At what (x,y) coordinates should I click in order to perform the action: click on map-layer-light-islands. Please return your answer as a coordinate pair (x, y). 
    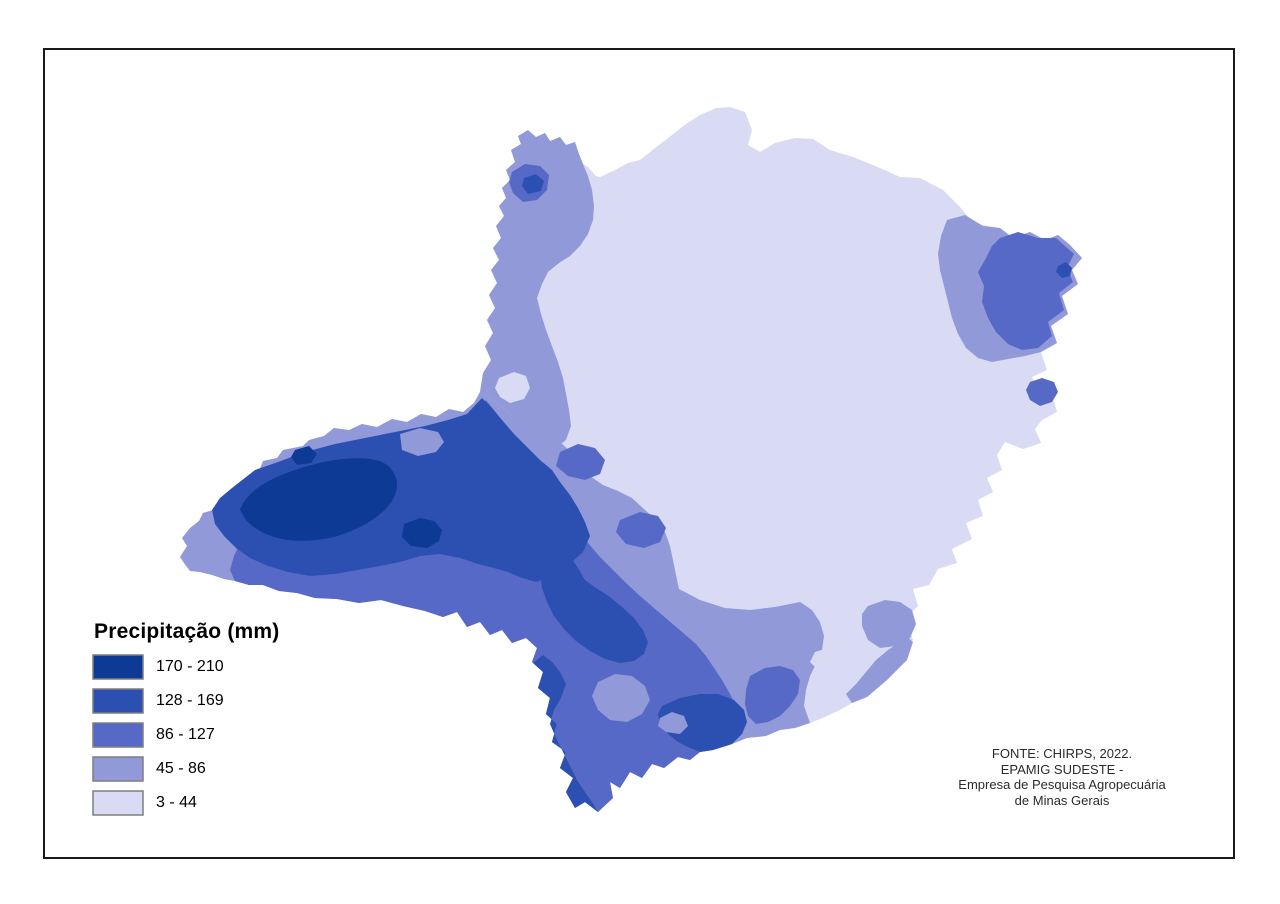
    Looking at the image, I should click on (544, 581).